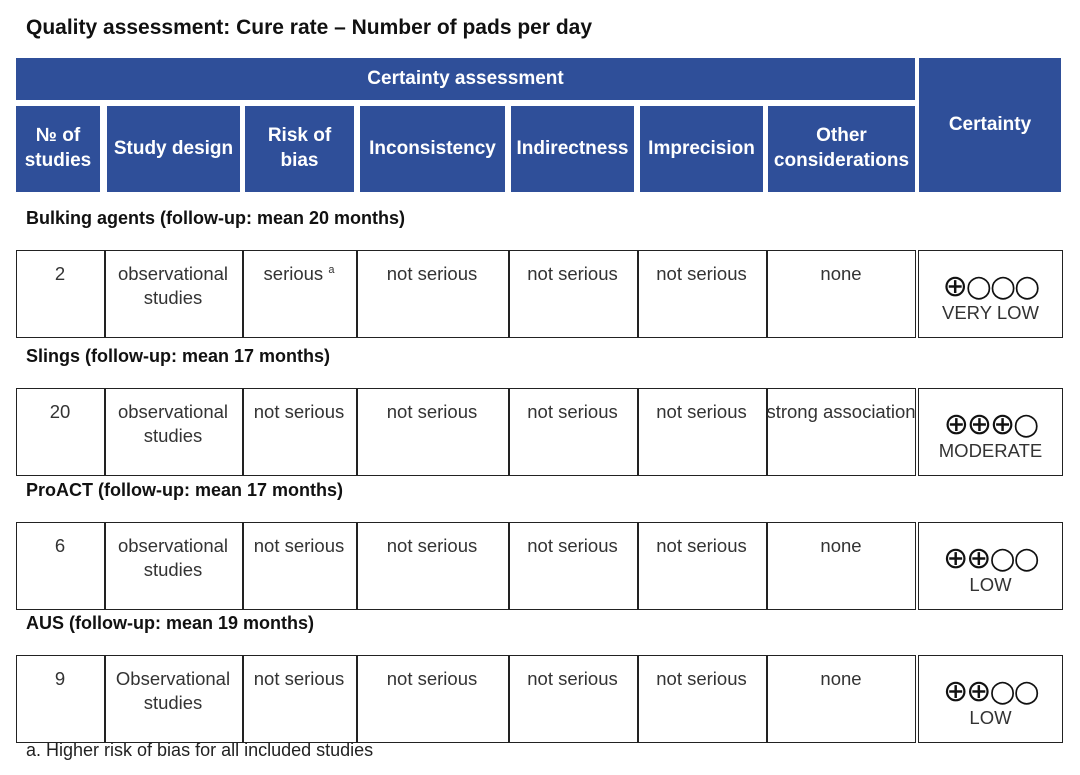 This screenshot has height=775, width=1080. I want to click on cell: strong association, so click(841, 432).